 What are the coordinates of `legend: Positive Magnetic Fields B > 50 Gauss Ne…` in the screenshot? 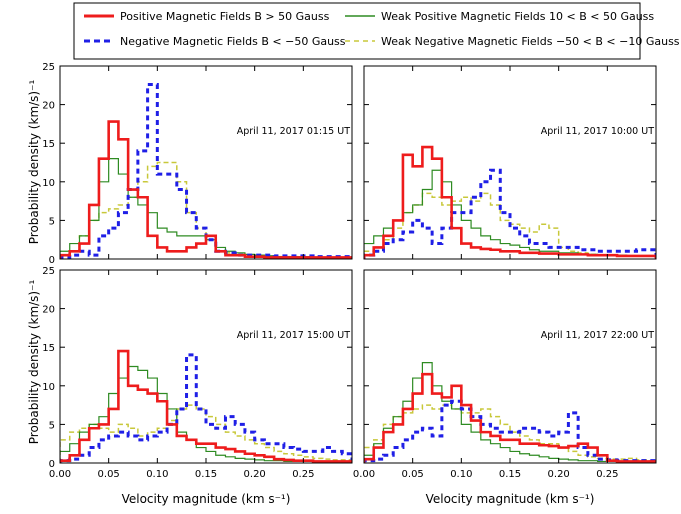 It's located at (376, 31).